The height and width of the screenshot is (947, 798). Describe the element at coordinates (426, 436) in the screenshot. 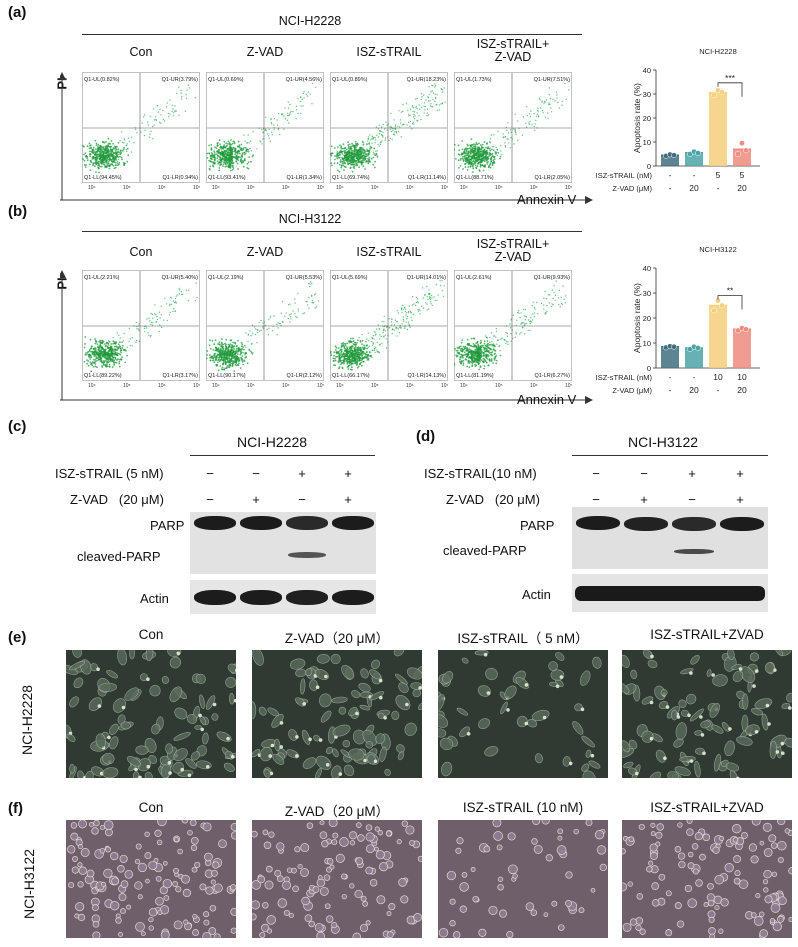

I see `panel-d-label: (d)` at that location.